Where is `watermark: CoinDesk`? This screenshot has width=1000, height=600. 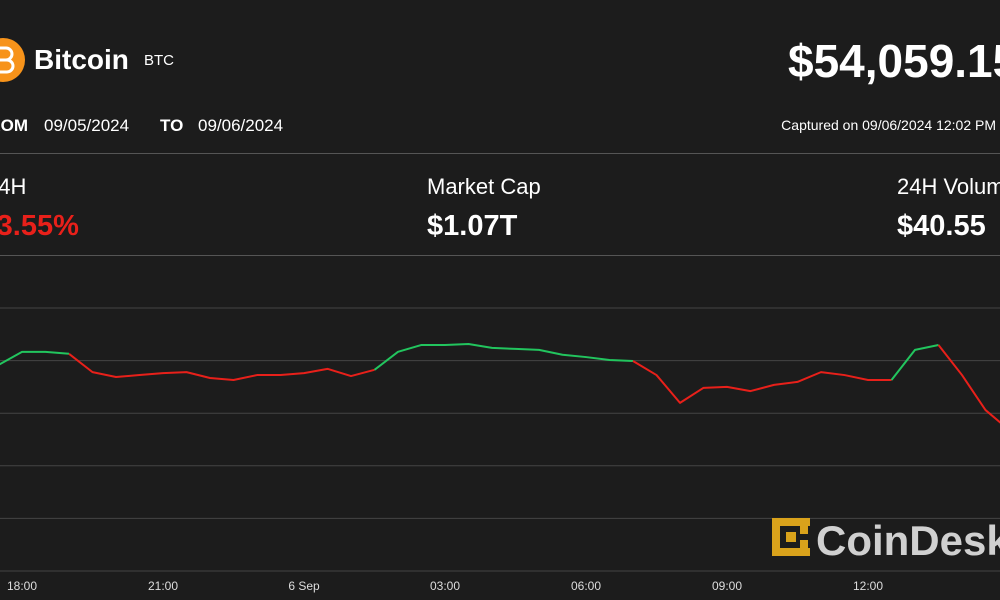 watermark: CoinDesk is located at coordinates (908, 540).